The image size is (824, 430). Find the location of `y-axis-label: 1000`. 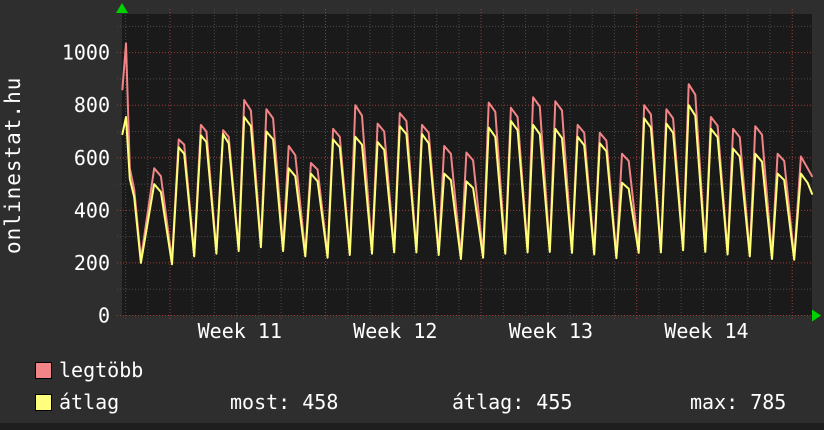

y-axis-label: 1000 is located at coordinates (86, 53).